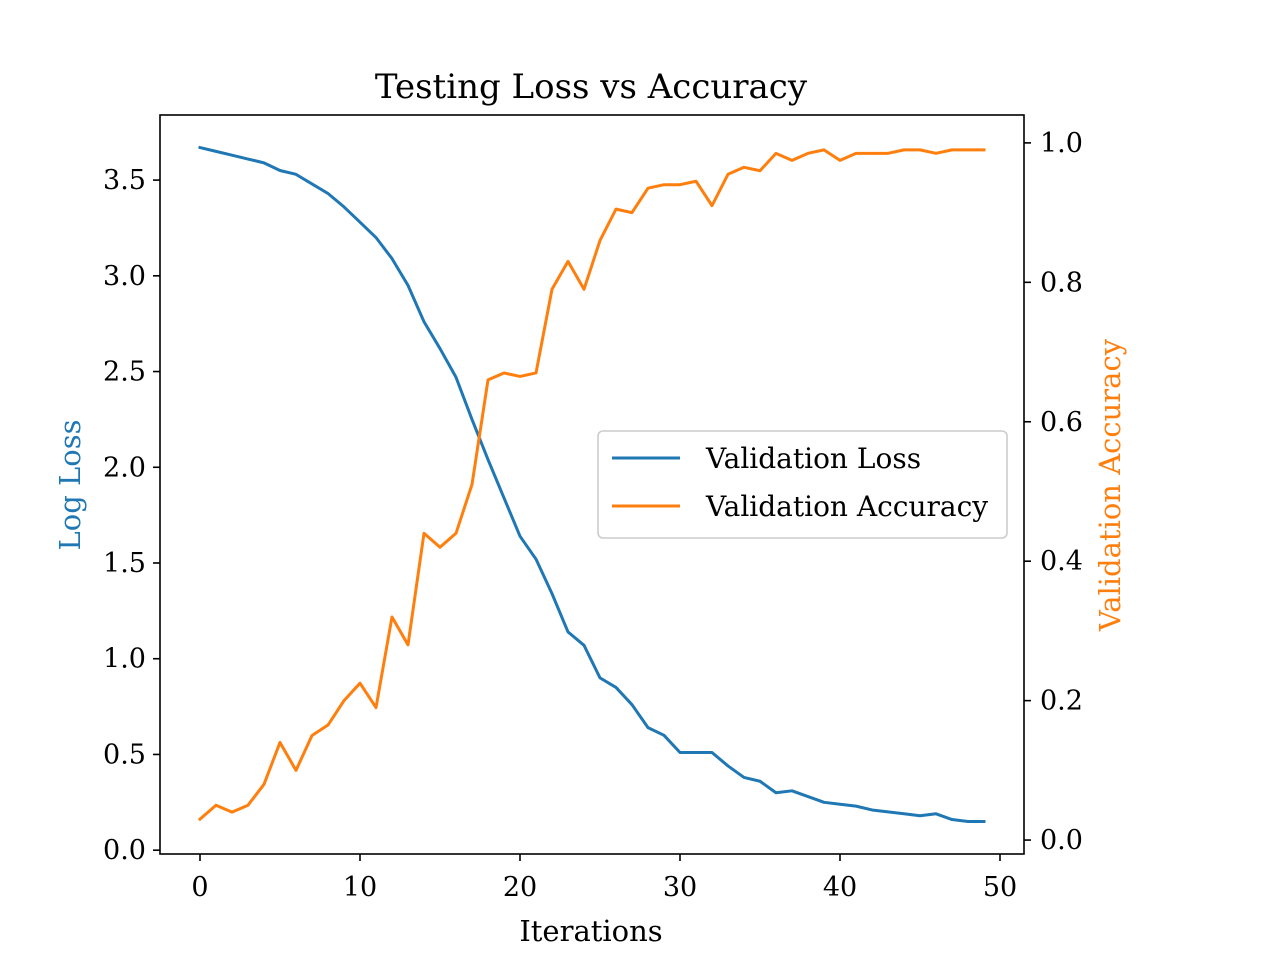  What do you see at coordinates (124, 659) in the screenshot?
I see `y-left-tick-label: 1.0` at bounding box center [124, 659].